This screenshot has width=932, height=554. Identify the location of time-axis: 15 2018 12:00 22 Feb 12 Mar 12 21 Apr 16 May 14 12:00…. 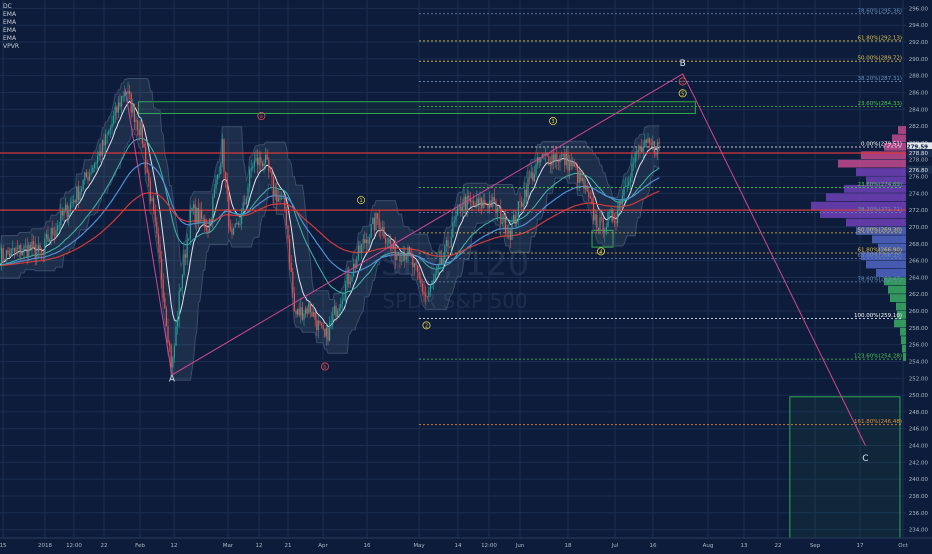
(466, 543).